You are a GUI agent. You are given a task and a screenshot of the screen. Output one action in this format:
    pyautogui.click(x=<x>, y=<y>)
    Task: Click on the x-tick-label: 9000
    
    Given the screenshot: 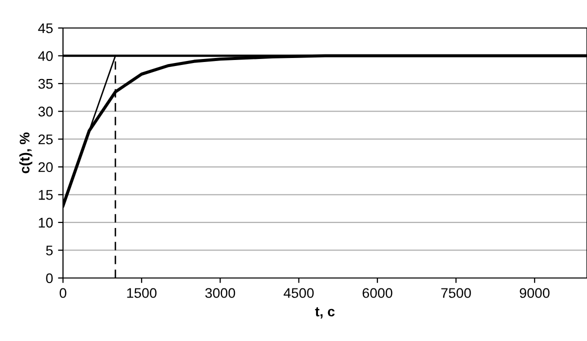 What is the action you would take?
    pyautogui.click(x=535, y=293)
    